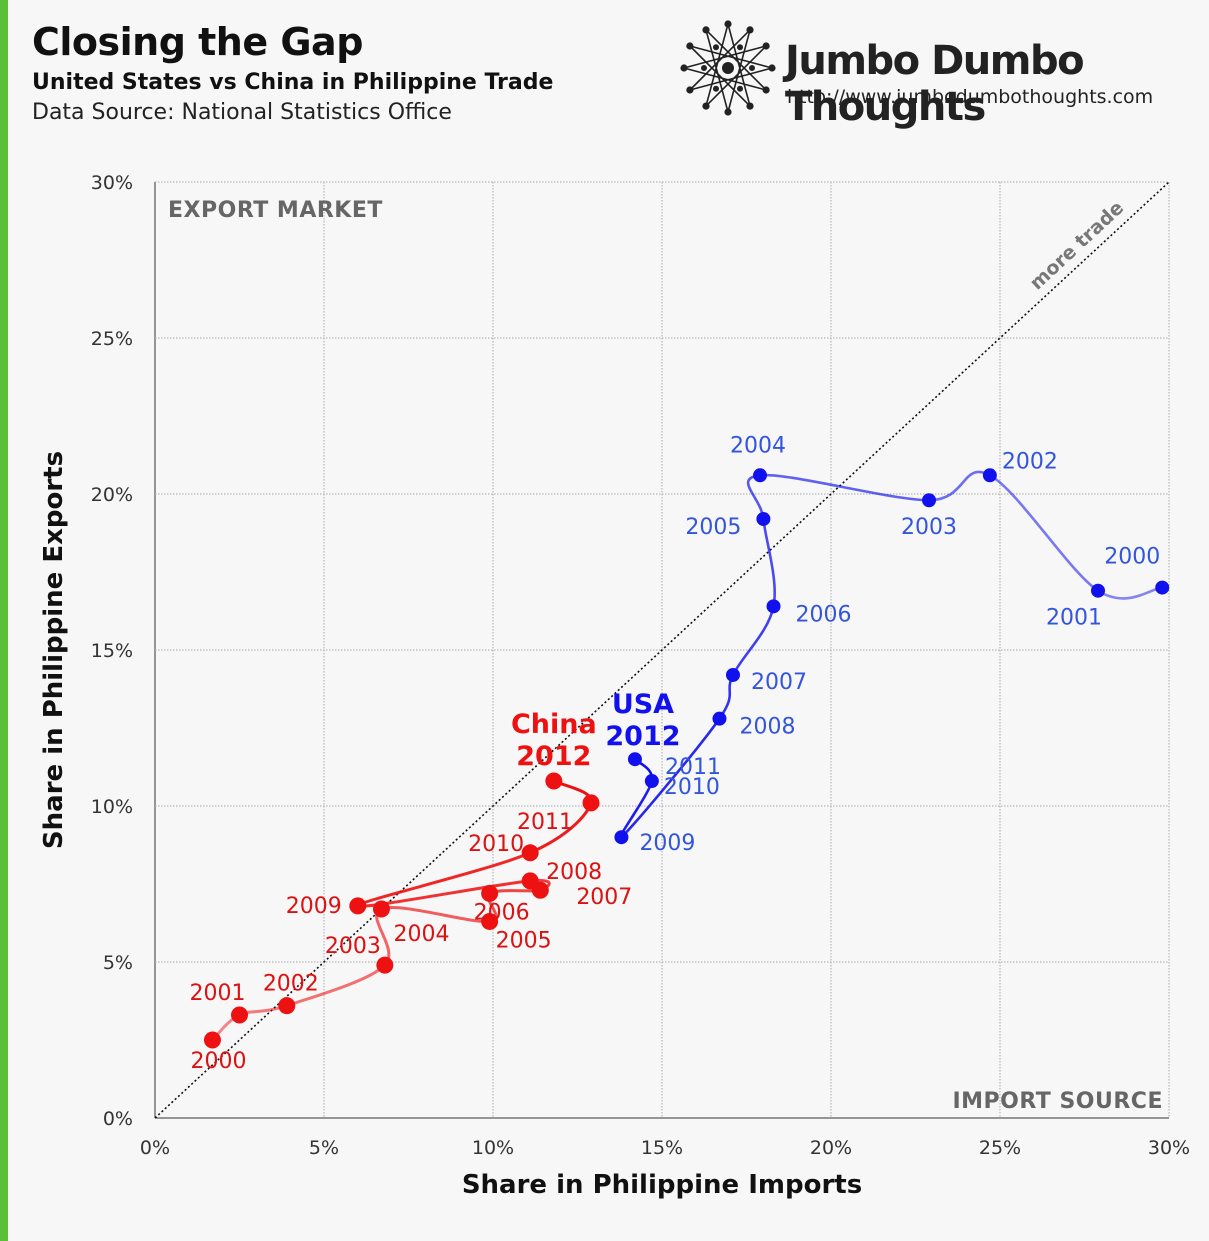 This screenshot has height=1241, width=1209. Describe the element at coordinates (760, 475) in the screenshot. I see `usa-point-2004` at that location.